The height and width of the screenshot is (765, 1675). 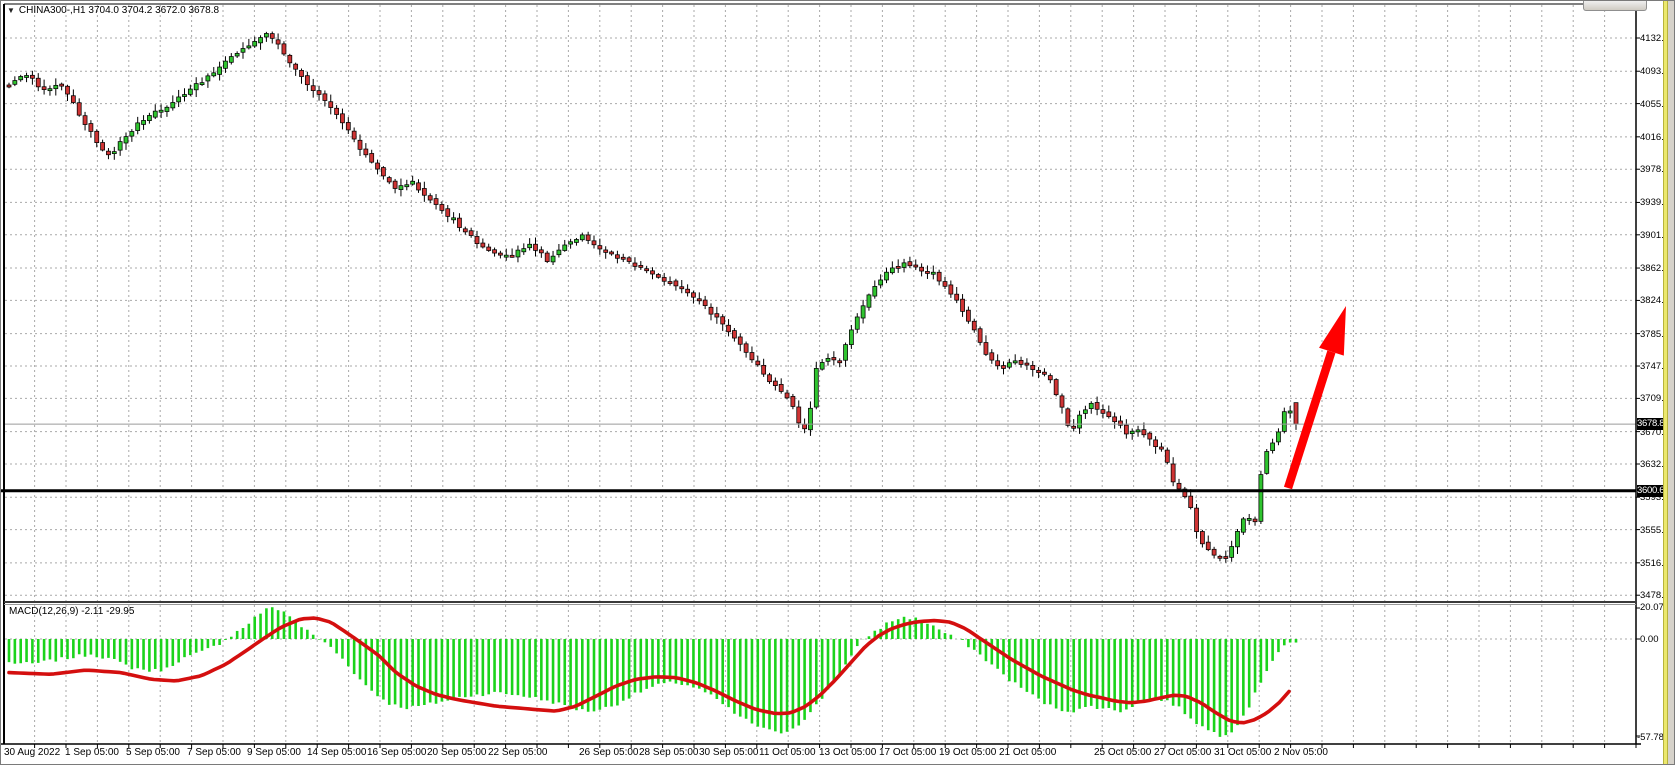 What do you see at coordinates (337, 752) in the screenshot?
I see `date-tick-label: 14 Sep 05:00` at bounding box center [337, 752].